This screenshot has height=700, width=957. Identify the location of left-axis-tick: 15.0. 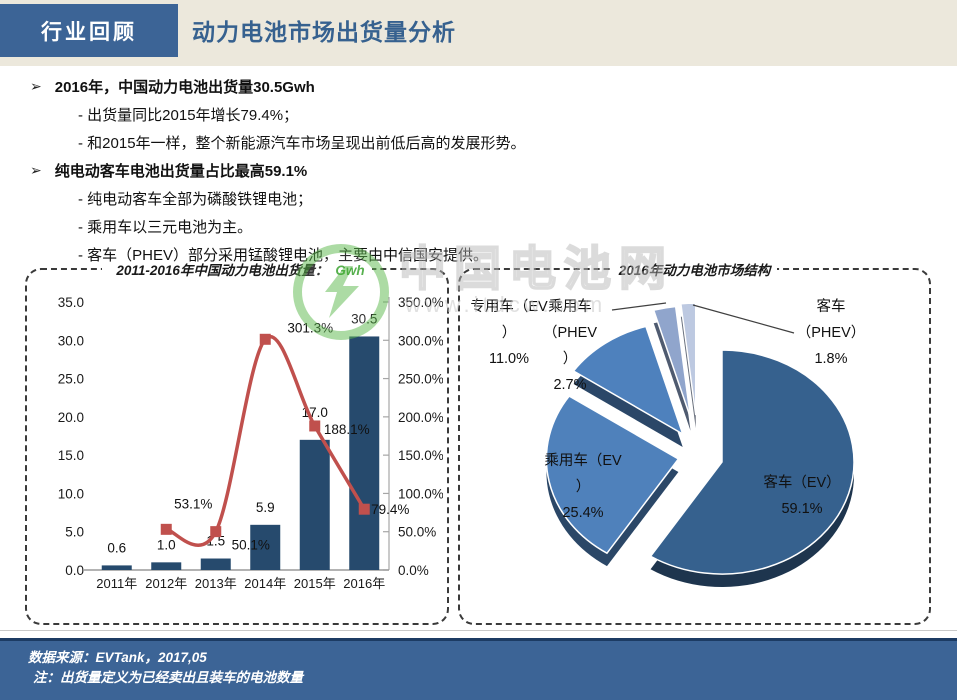
(71, 455).